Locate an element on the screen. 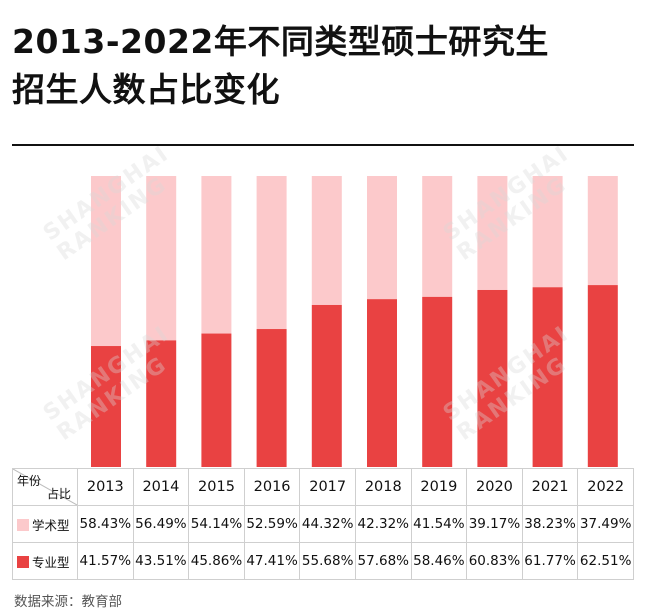 Image resolution: width=646 pixels, height=616 pixels. bar-academic-2022 is located at coordinates (602, 231).